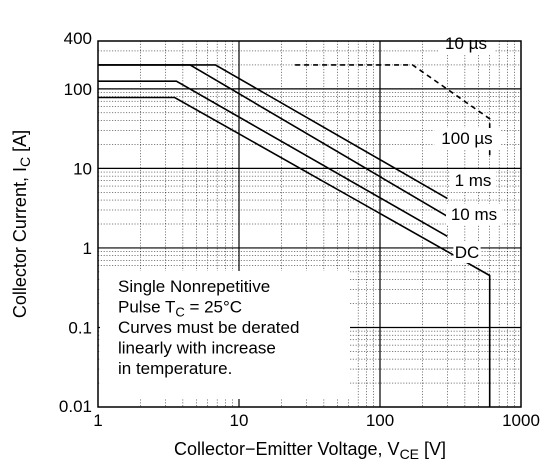 This screenshot has height=466, width=544. I want to click on y-tick-label: 10, so click(82, 168).